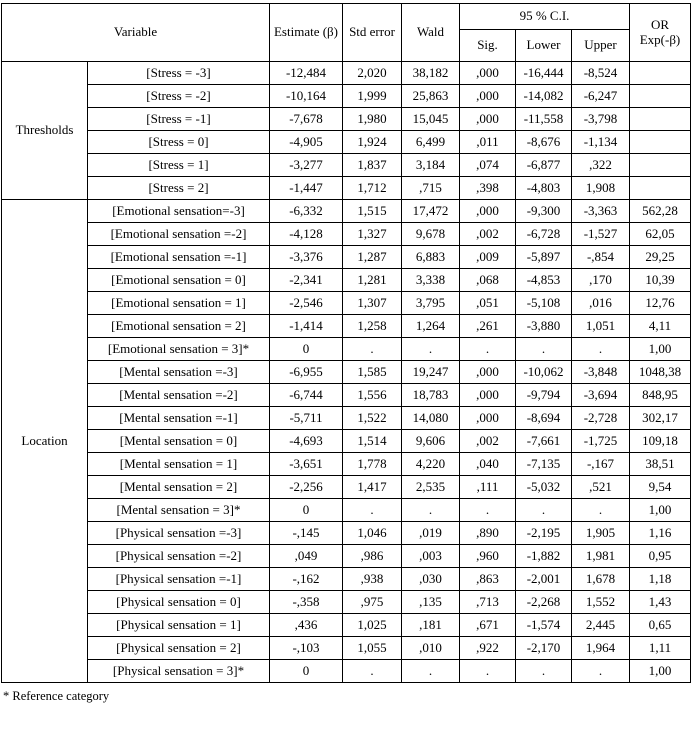 The width and height of the screenshot is (691, 734). I want to click on sig-cell: ,713, so click(487, 602).